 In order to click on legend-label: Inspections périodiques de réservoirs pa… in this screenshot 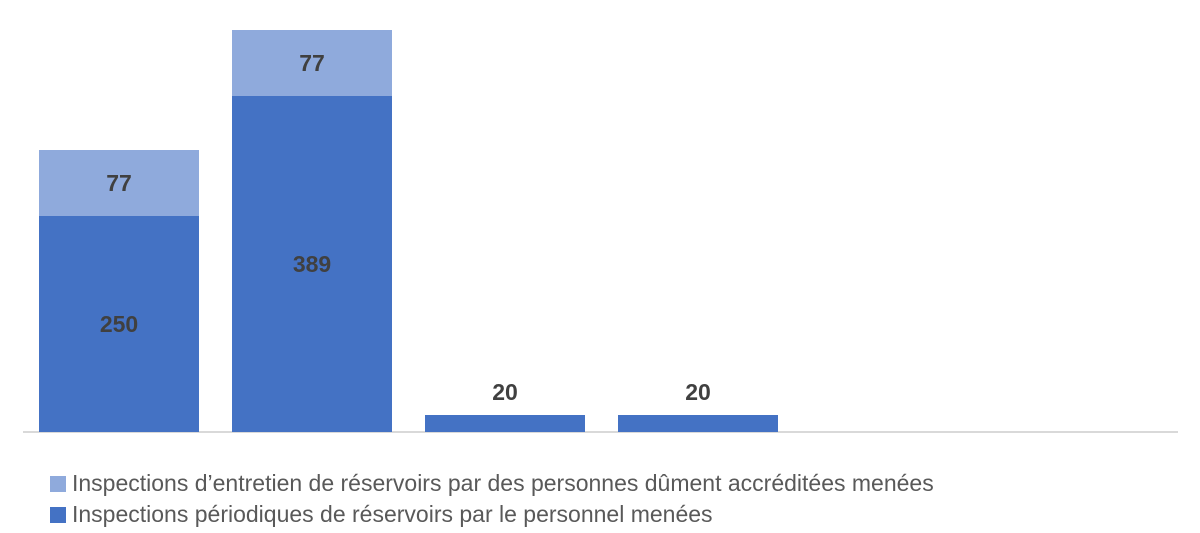, I will do `click(392, 514)`.